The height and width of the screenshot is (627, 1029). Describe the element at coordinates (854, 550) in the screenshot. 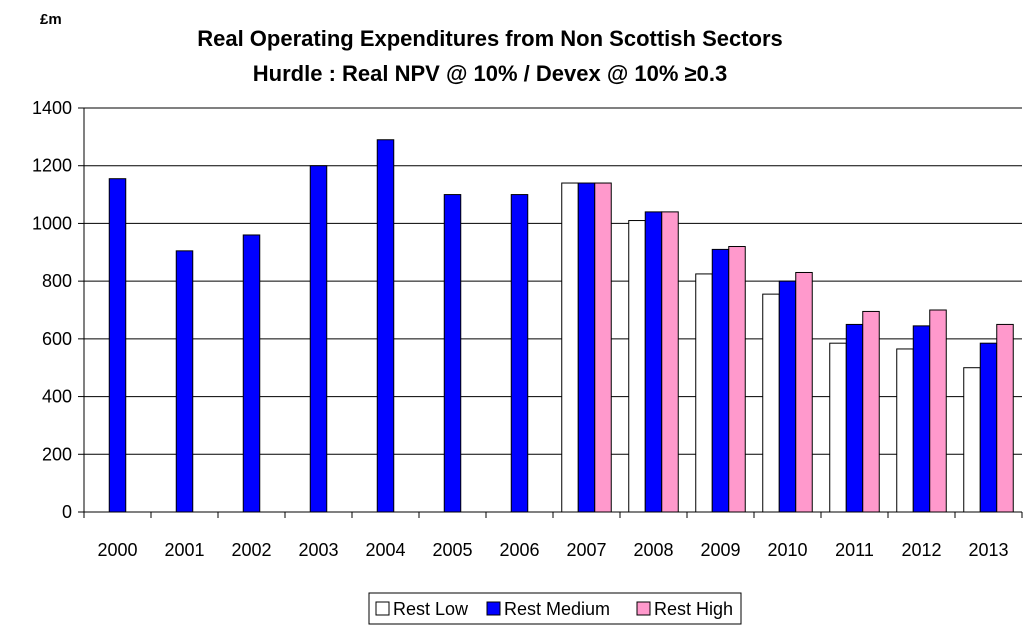

I see `x-tick-label: 2011` at that location.